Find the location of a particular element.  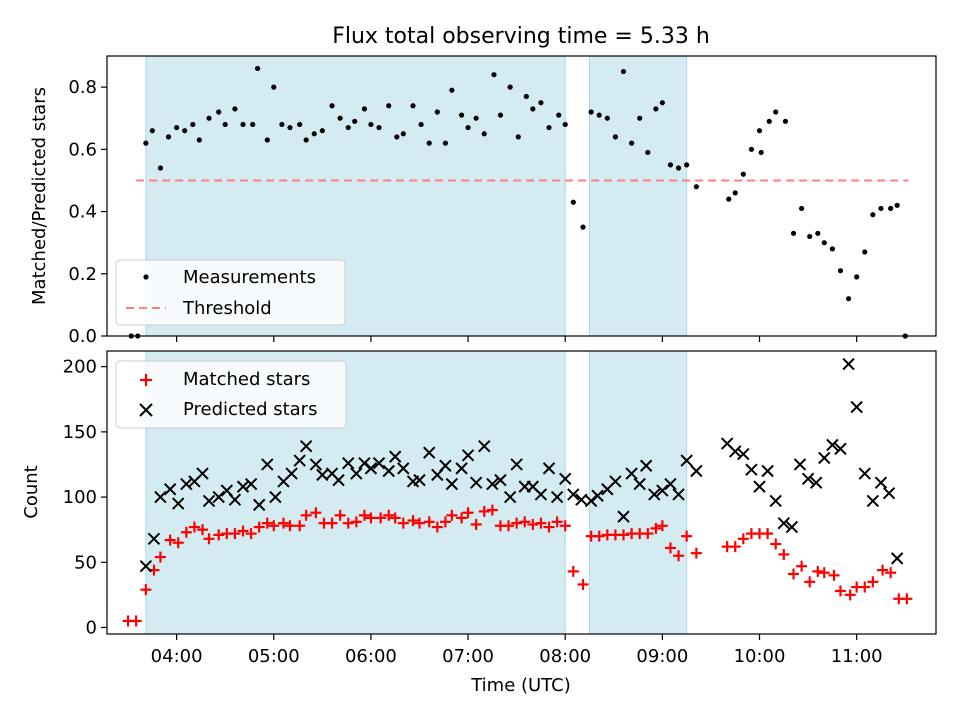

bottom-xtick-label: 11:00 is located at coordinates (857, 656).